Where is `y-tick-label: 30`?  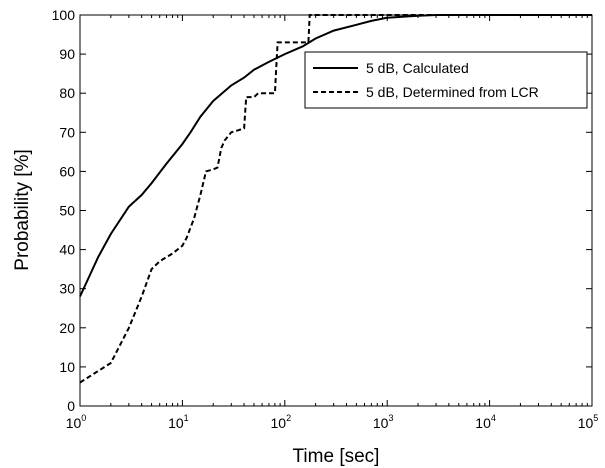 y-tick-label: 30 is located at coordinates (67, 289).